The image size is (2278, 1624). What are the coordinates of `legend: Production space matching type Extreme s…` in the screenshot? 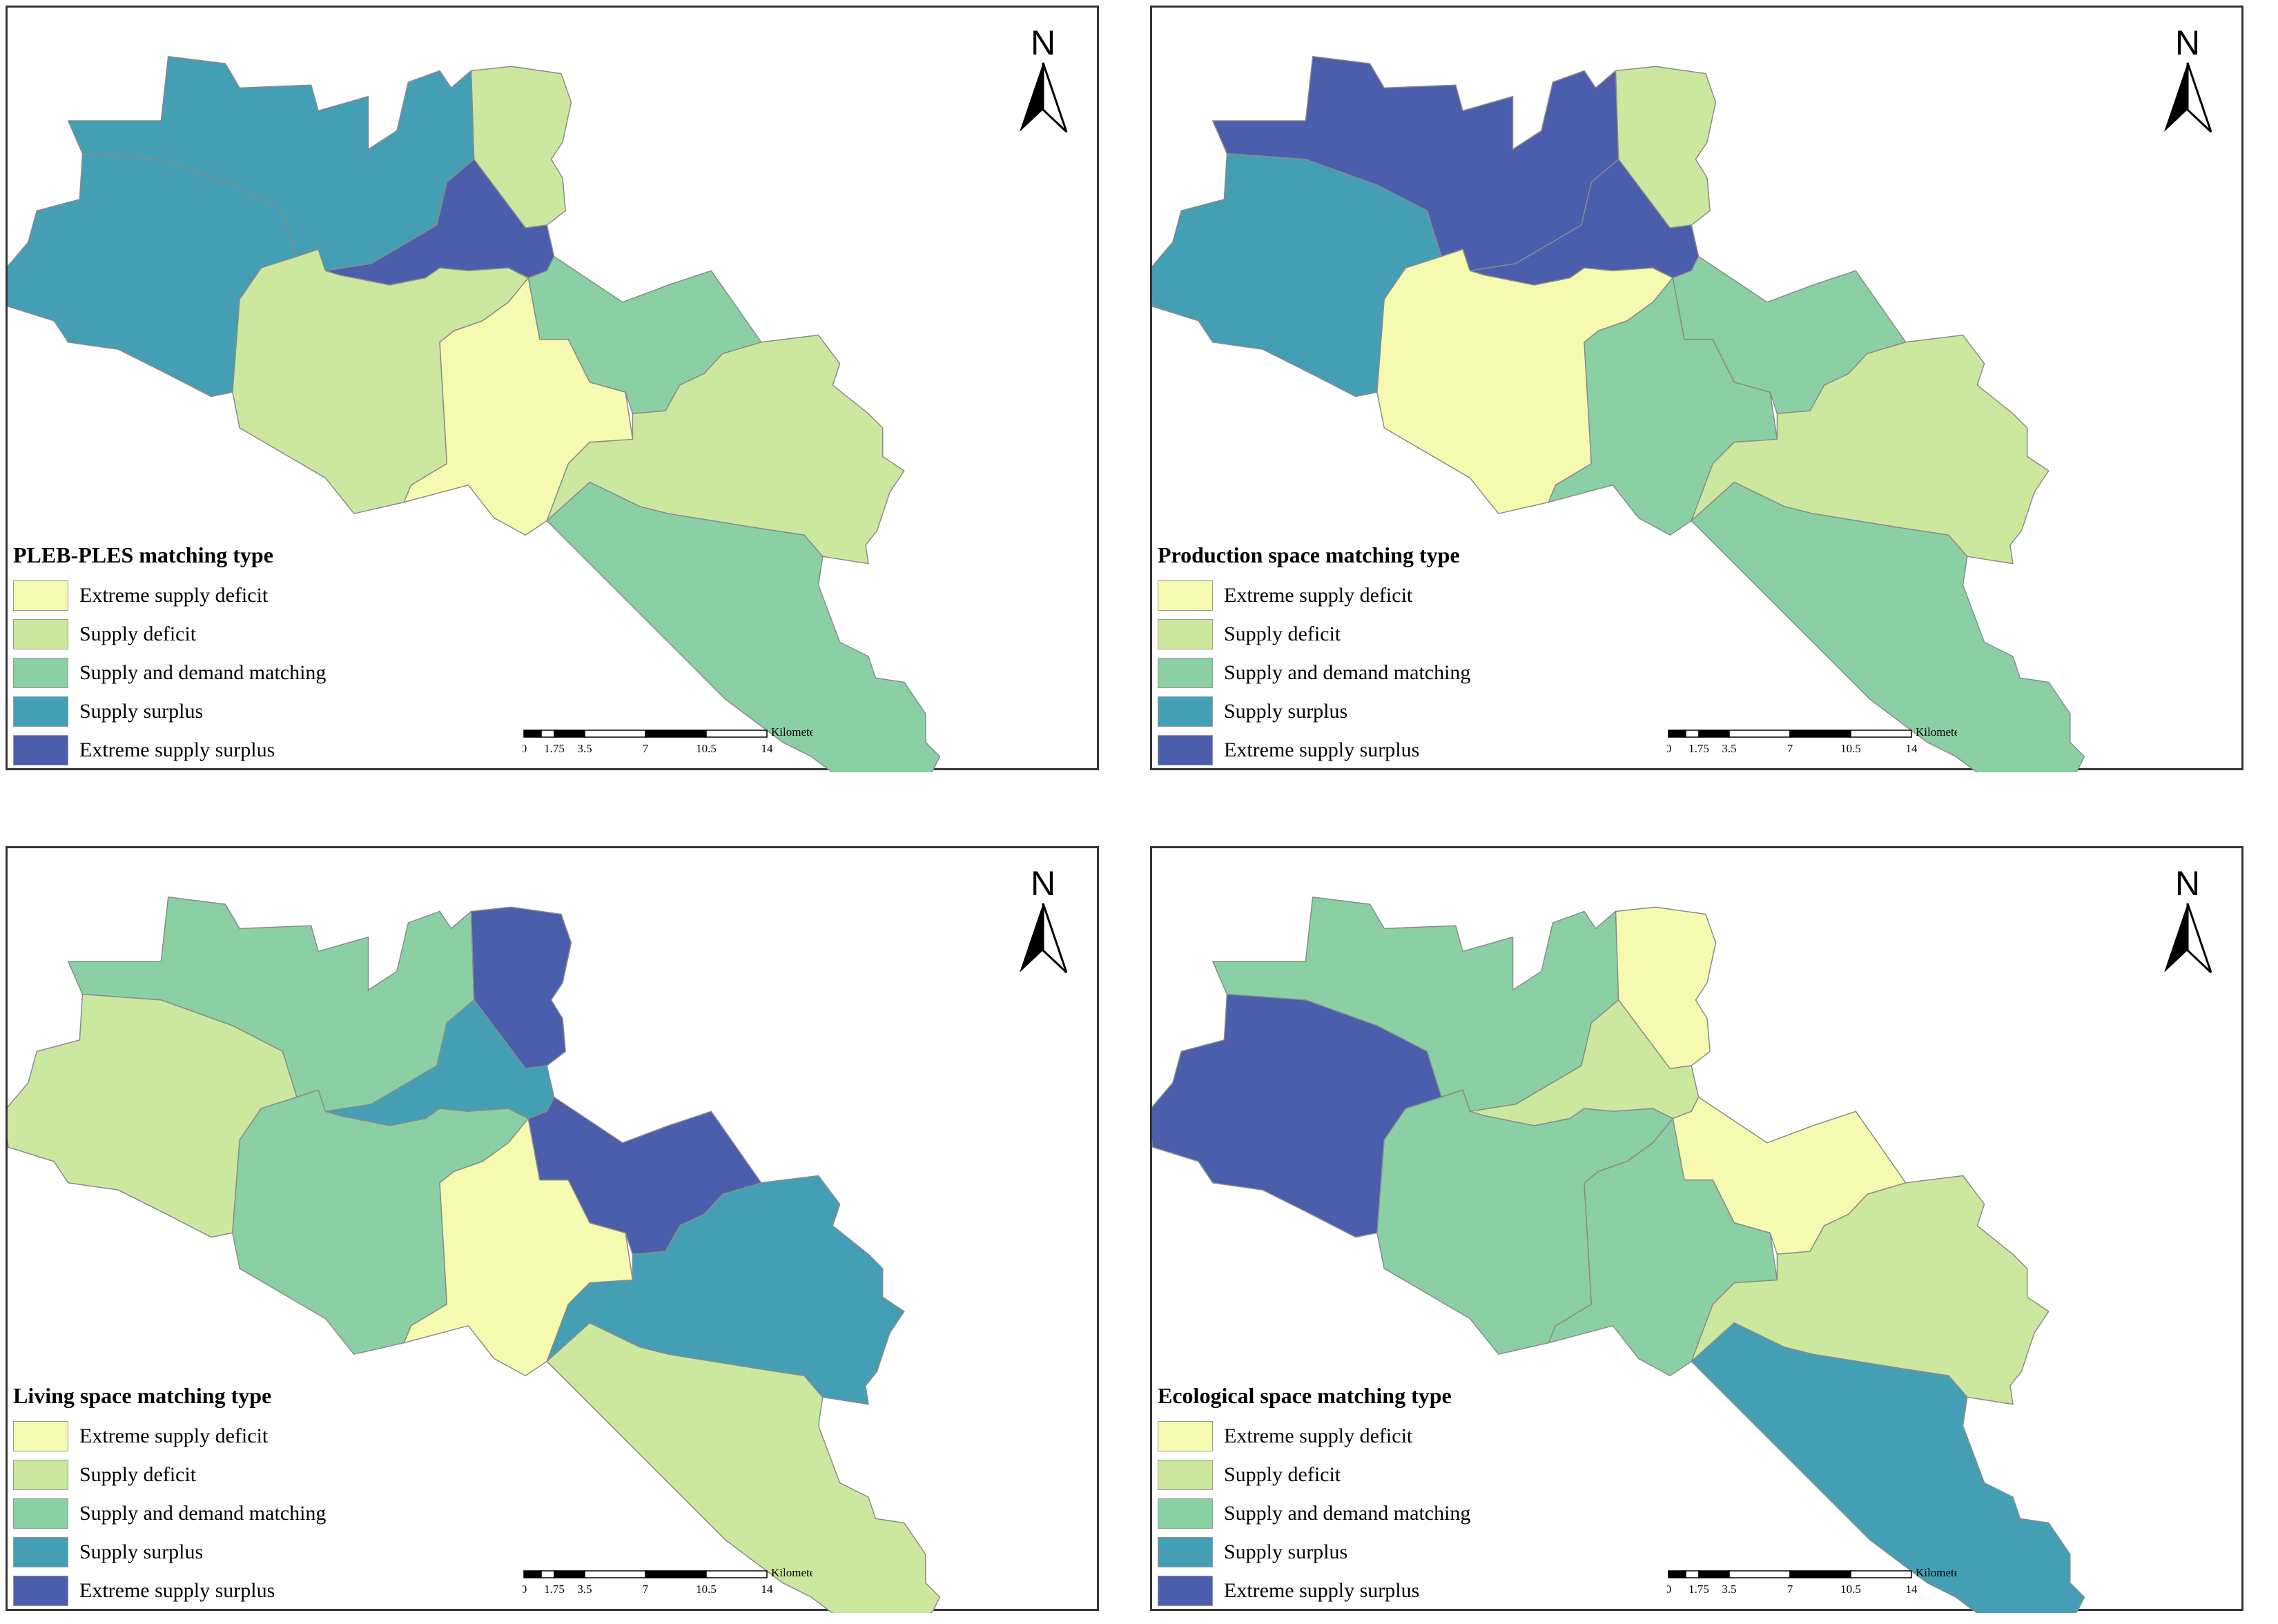 It's located at (1314, 656).